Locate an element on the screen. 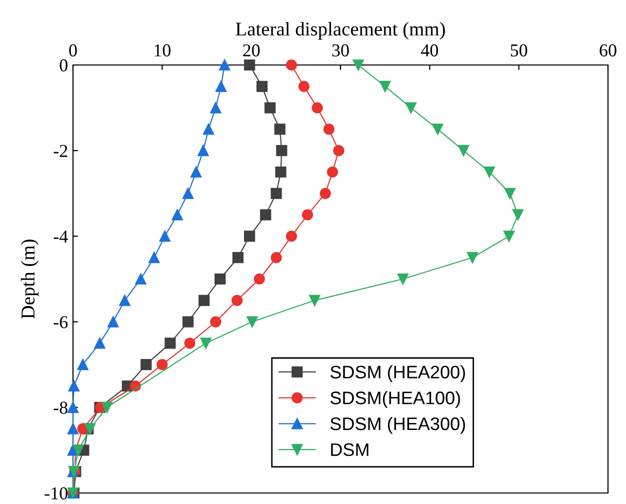 Image resolution: width=626 pixels, height=504 pixels. x-axis-title: Lateral displacement (mm) is located at coordinates (340, 31).